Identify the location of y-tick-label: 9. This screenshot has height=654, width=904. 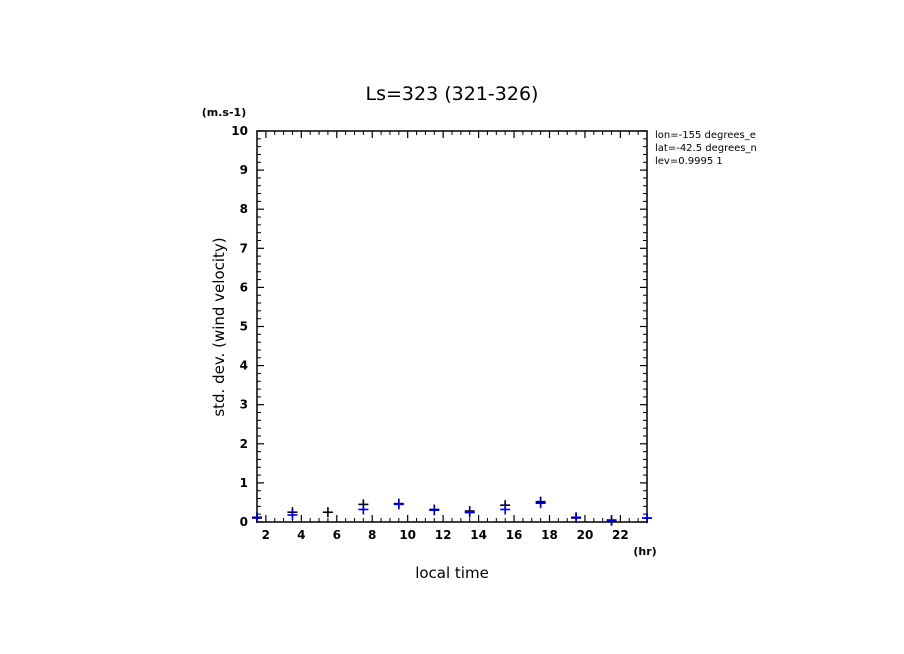
(244, 170).